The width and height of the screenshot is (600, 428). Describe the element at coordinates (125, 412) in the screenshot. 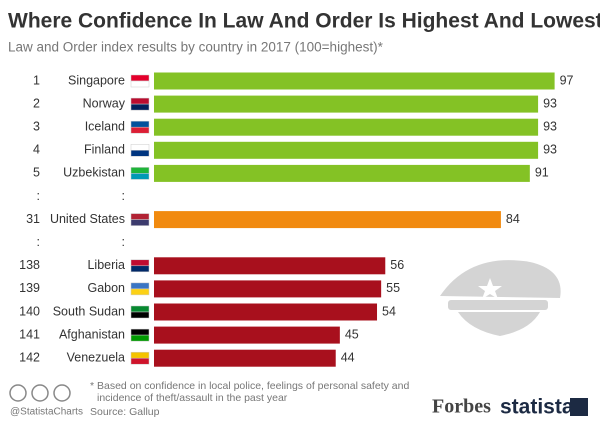

I see `source: Source: Gallup` at that location.